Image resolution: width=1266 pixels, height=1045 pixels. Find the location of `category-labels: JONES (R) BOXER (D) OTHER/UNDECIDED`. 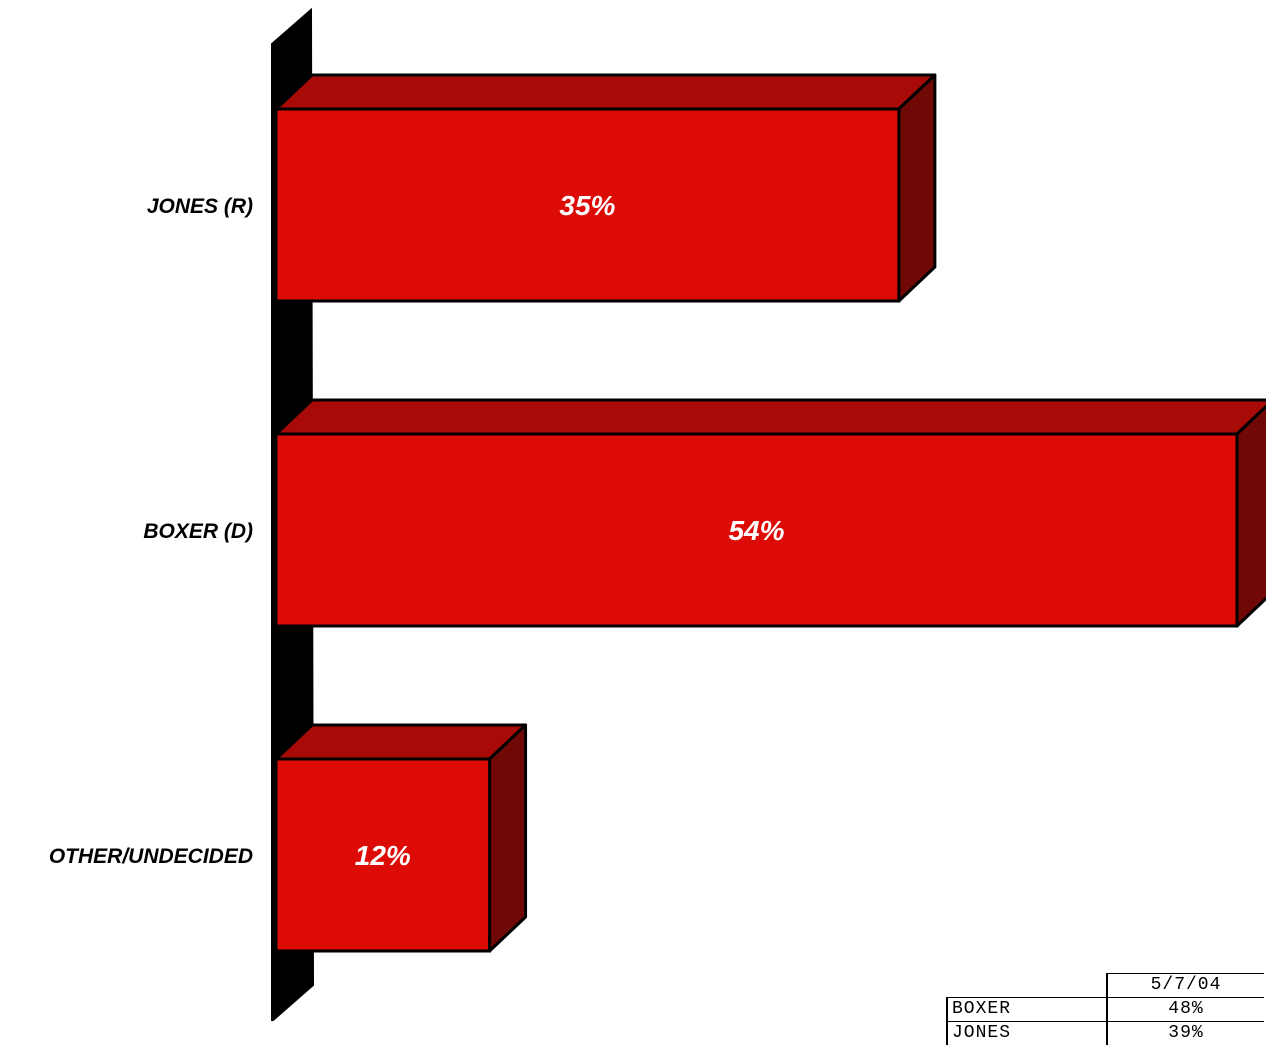

category-labels: JONES (R) BOXER (D) OTHER/UNDECIDED is located at coordinates (151, 531).